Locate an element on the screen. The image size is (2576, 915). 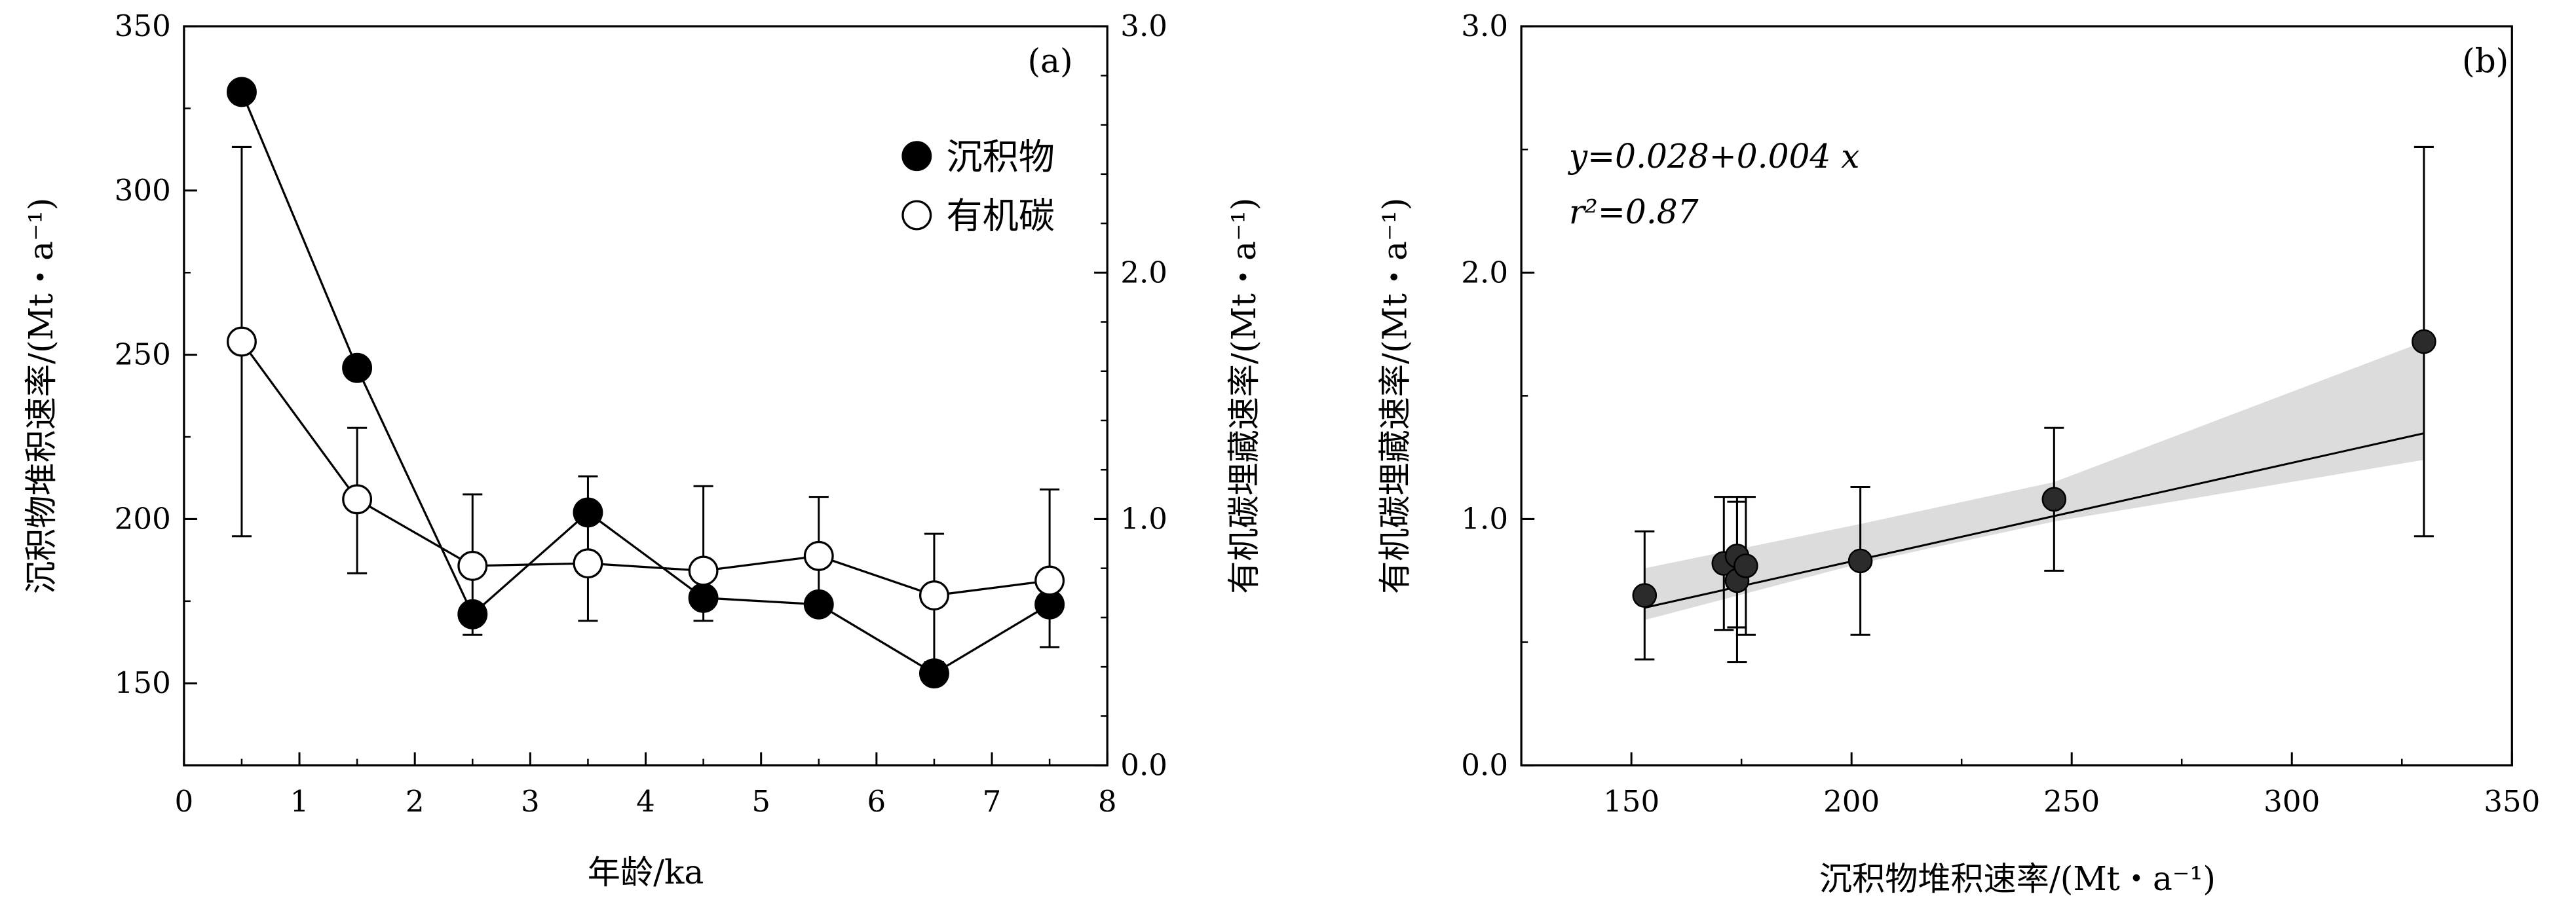
panel-a-x-tick-label: 5 is located at coordinates (761, 801).